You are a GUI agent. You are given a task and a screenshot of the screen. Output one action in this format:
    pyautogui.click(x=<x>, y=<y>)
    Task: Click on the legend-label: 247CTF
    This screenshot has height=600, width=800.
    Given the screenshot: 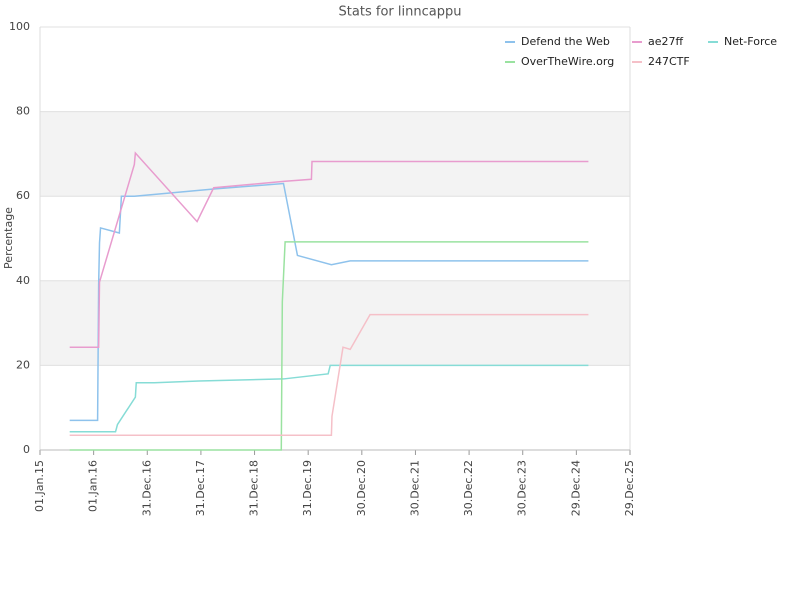 What is the action you would take?
    pyautogui.click(x=669, y=61)
    